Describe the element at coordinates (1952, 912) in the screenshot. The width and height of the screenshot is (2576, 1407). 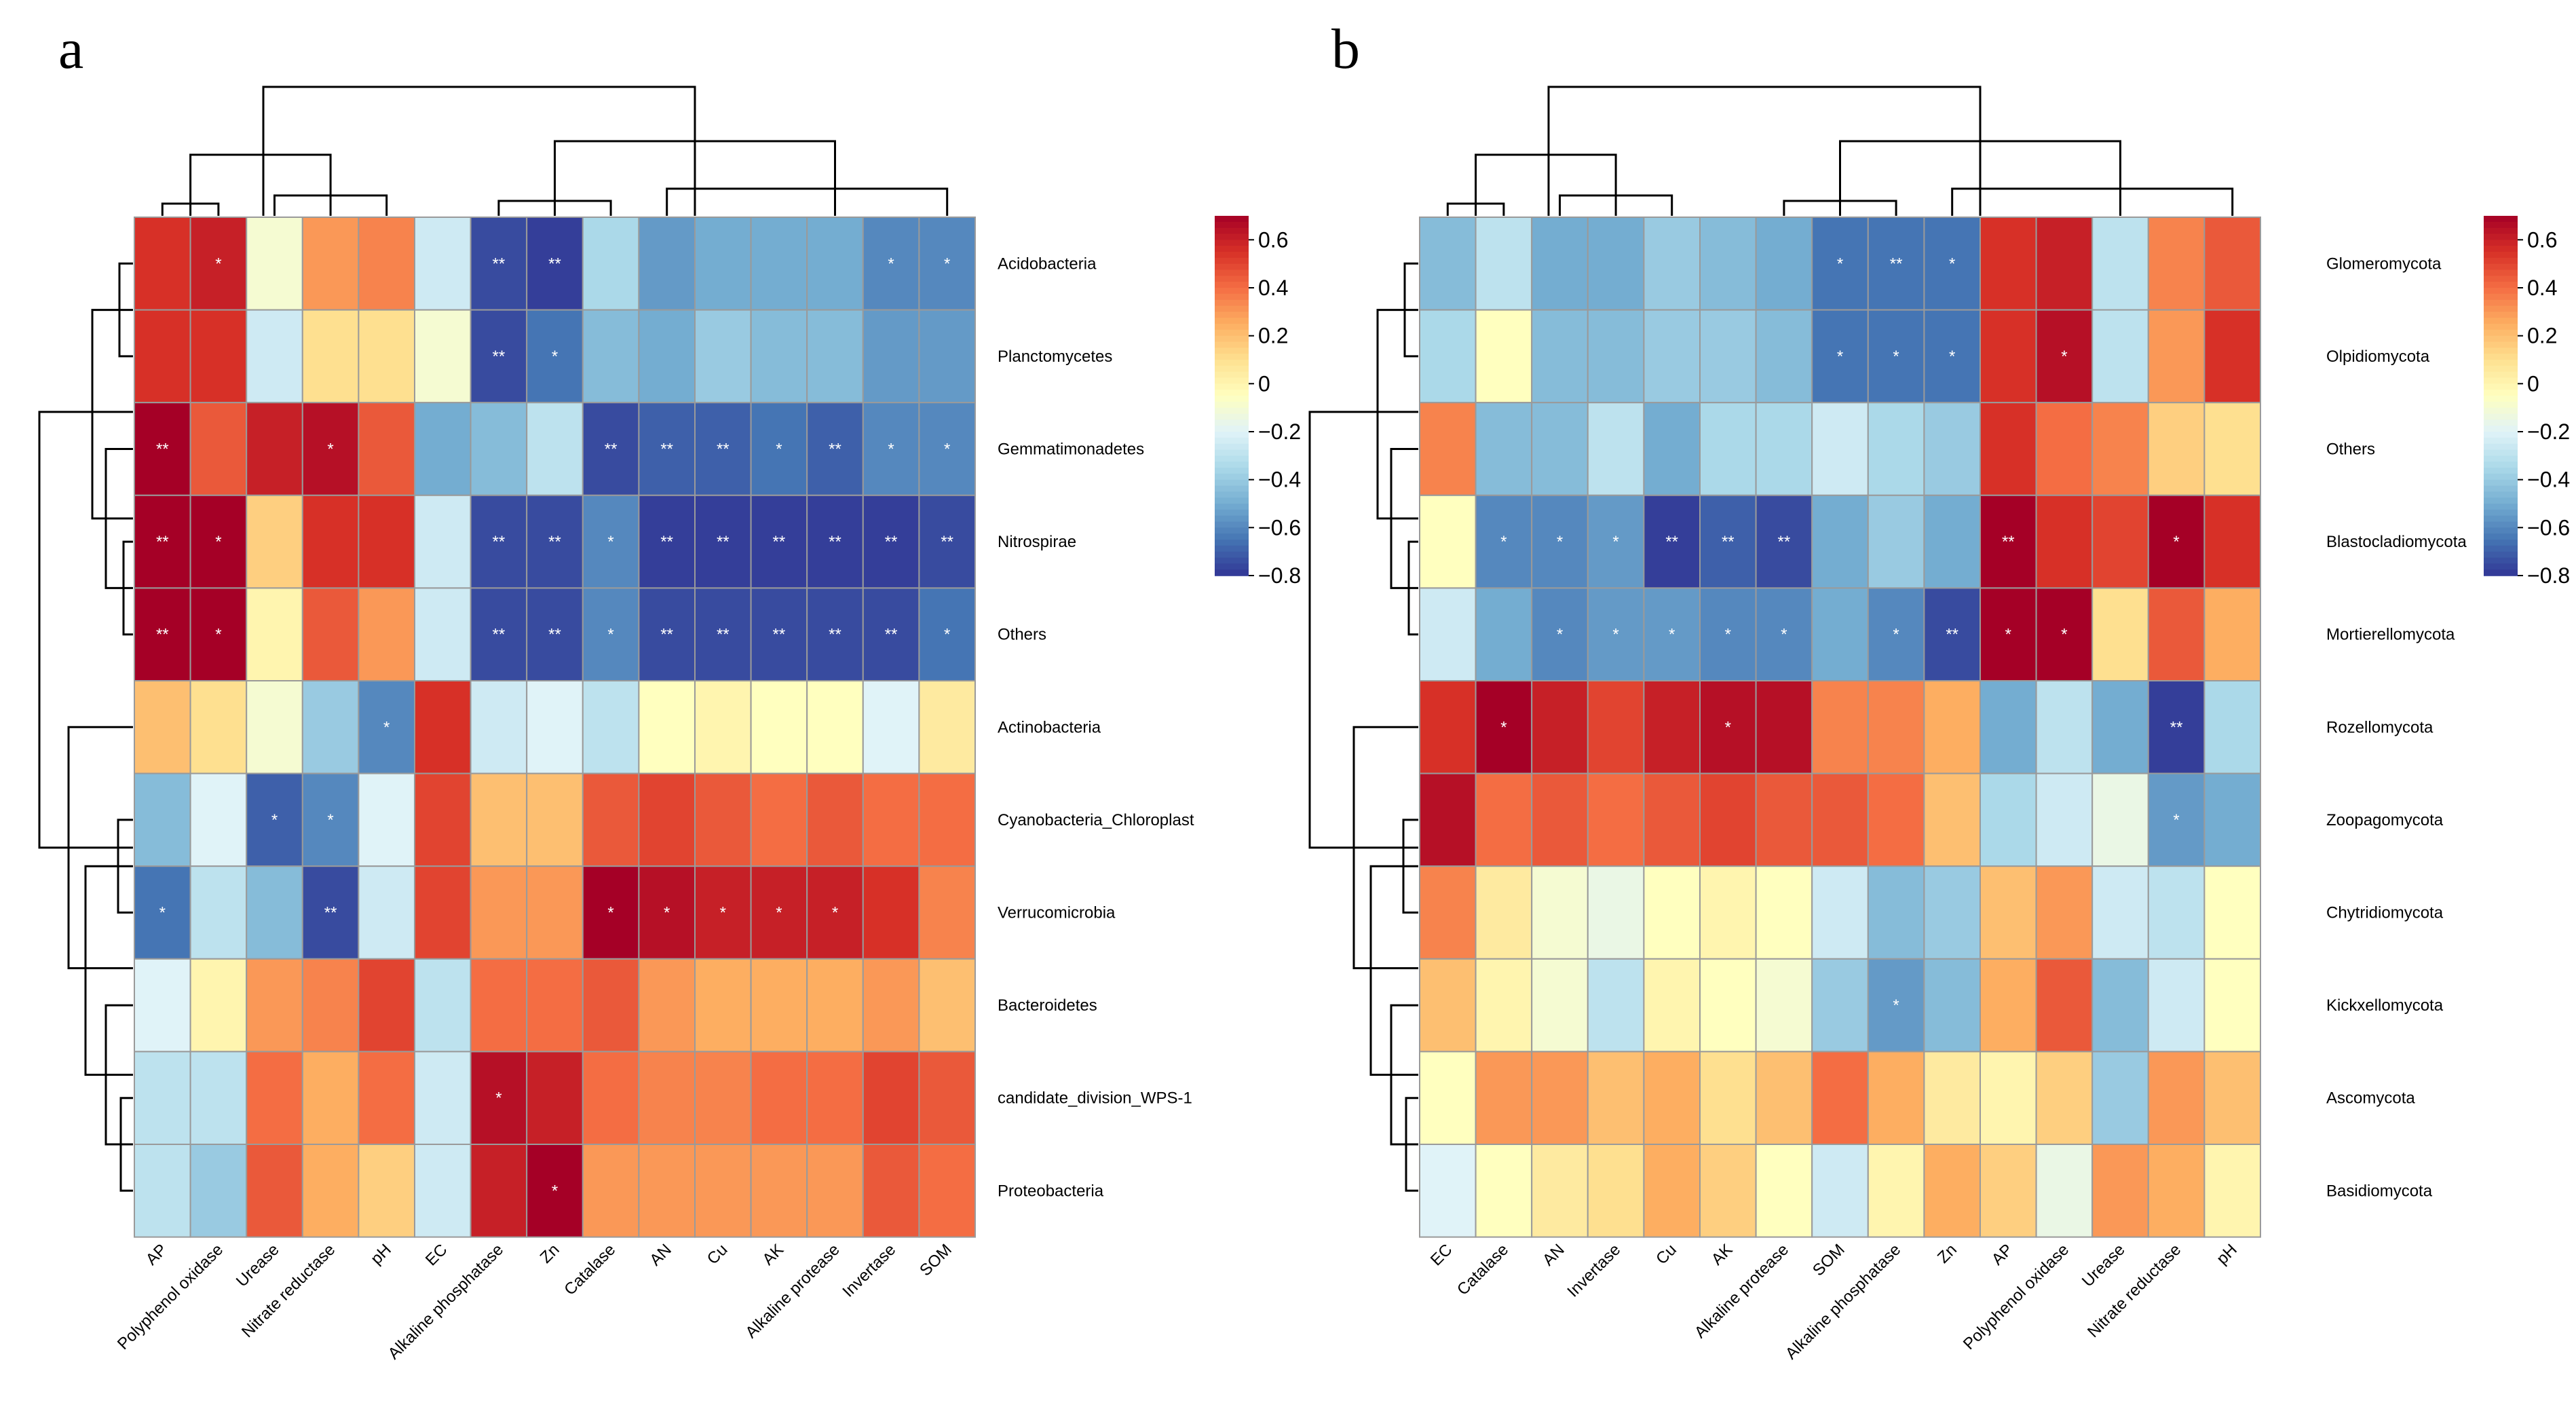
I see `heatmap-cell-chytridiomycota-zn` at that location.